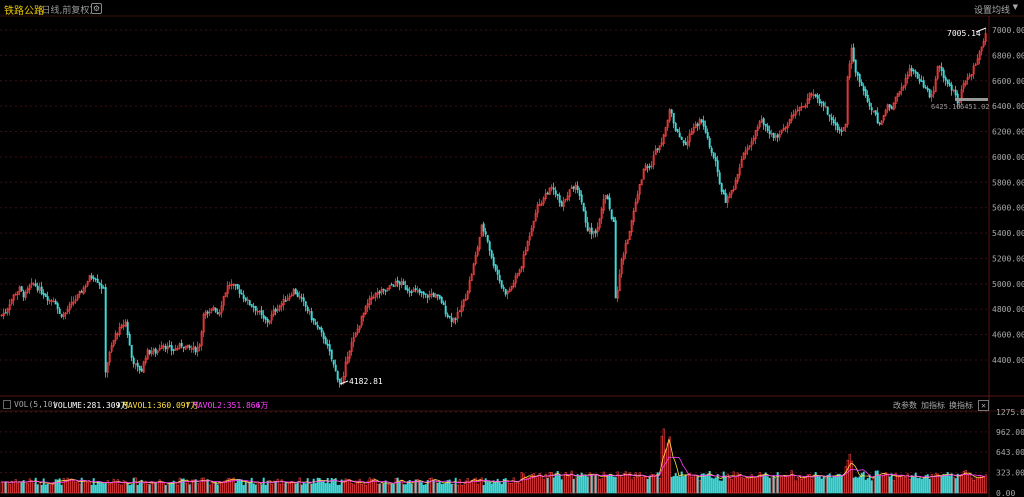  Describe the element at coordinates (933, 405) in the screenshot. I see `add-indicator-button: 加指标` at that location.